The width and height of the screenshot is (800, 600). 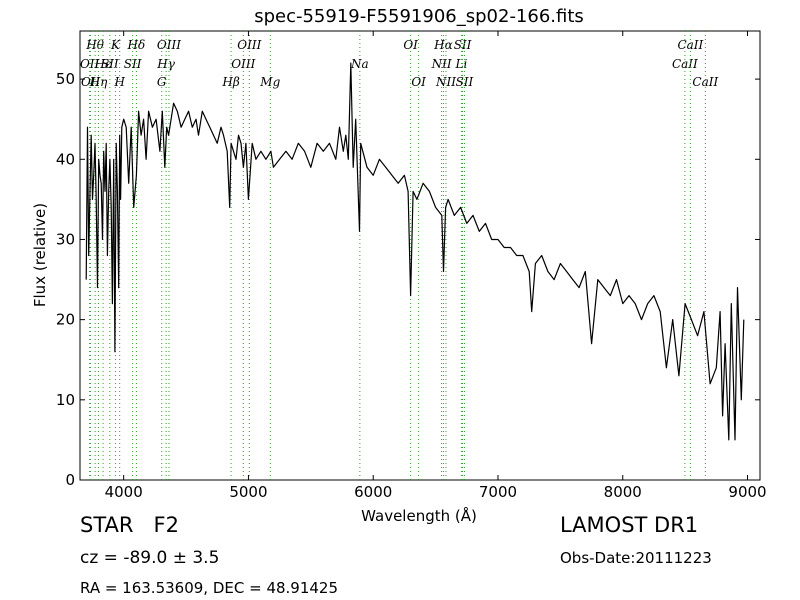 I want to click on spectral-line-label: Na, so click(x=359, y=64).